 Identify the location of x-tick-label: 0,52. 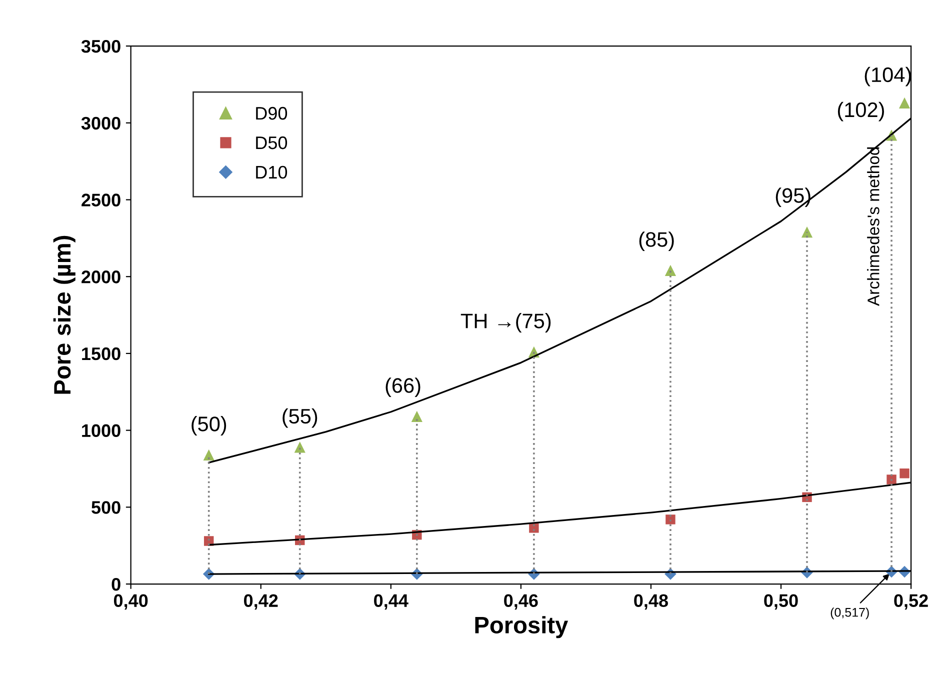
(911, 602).